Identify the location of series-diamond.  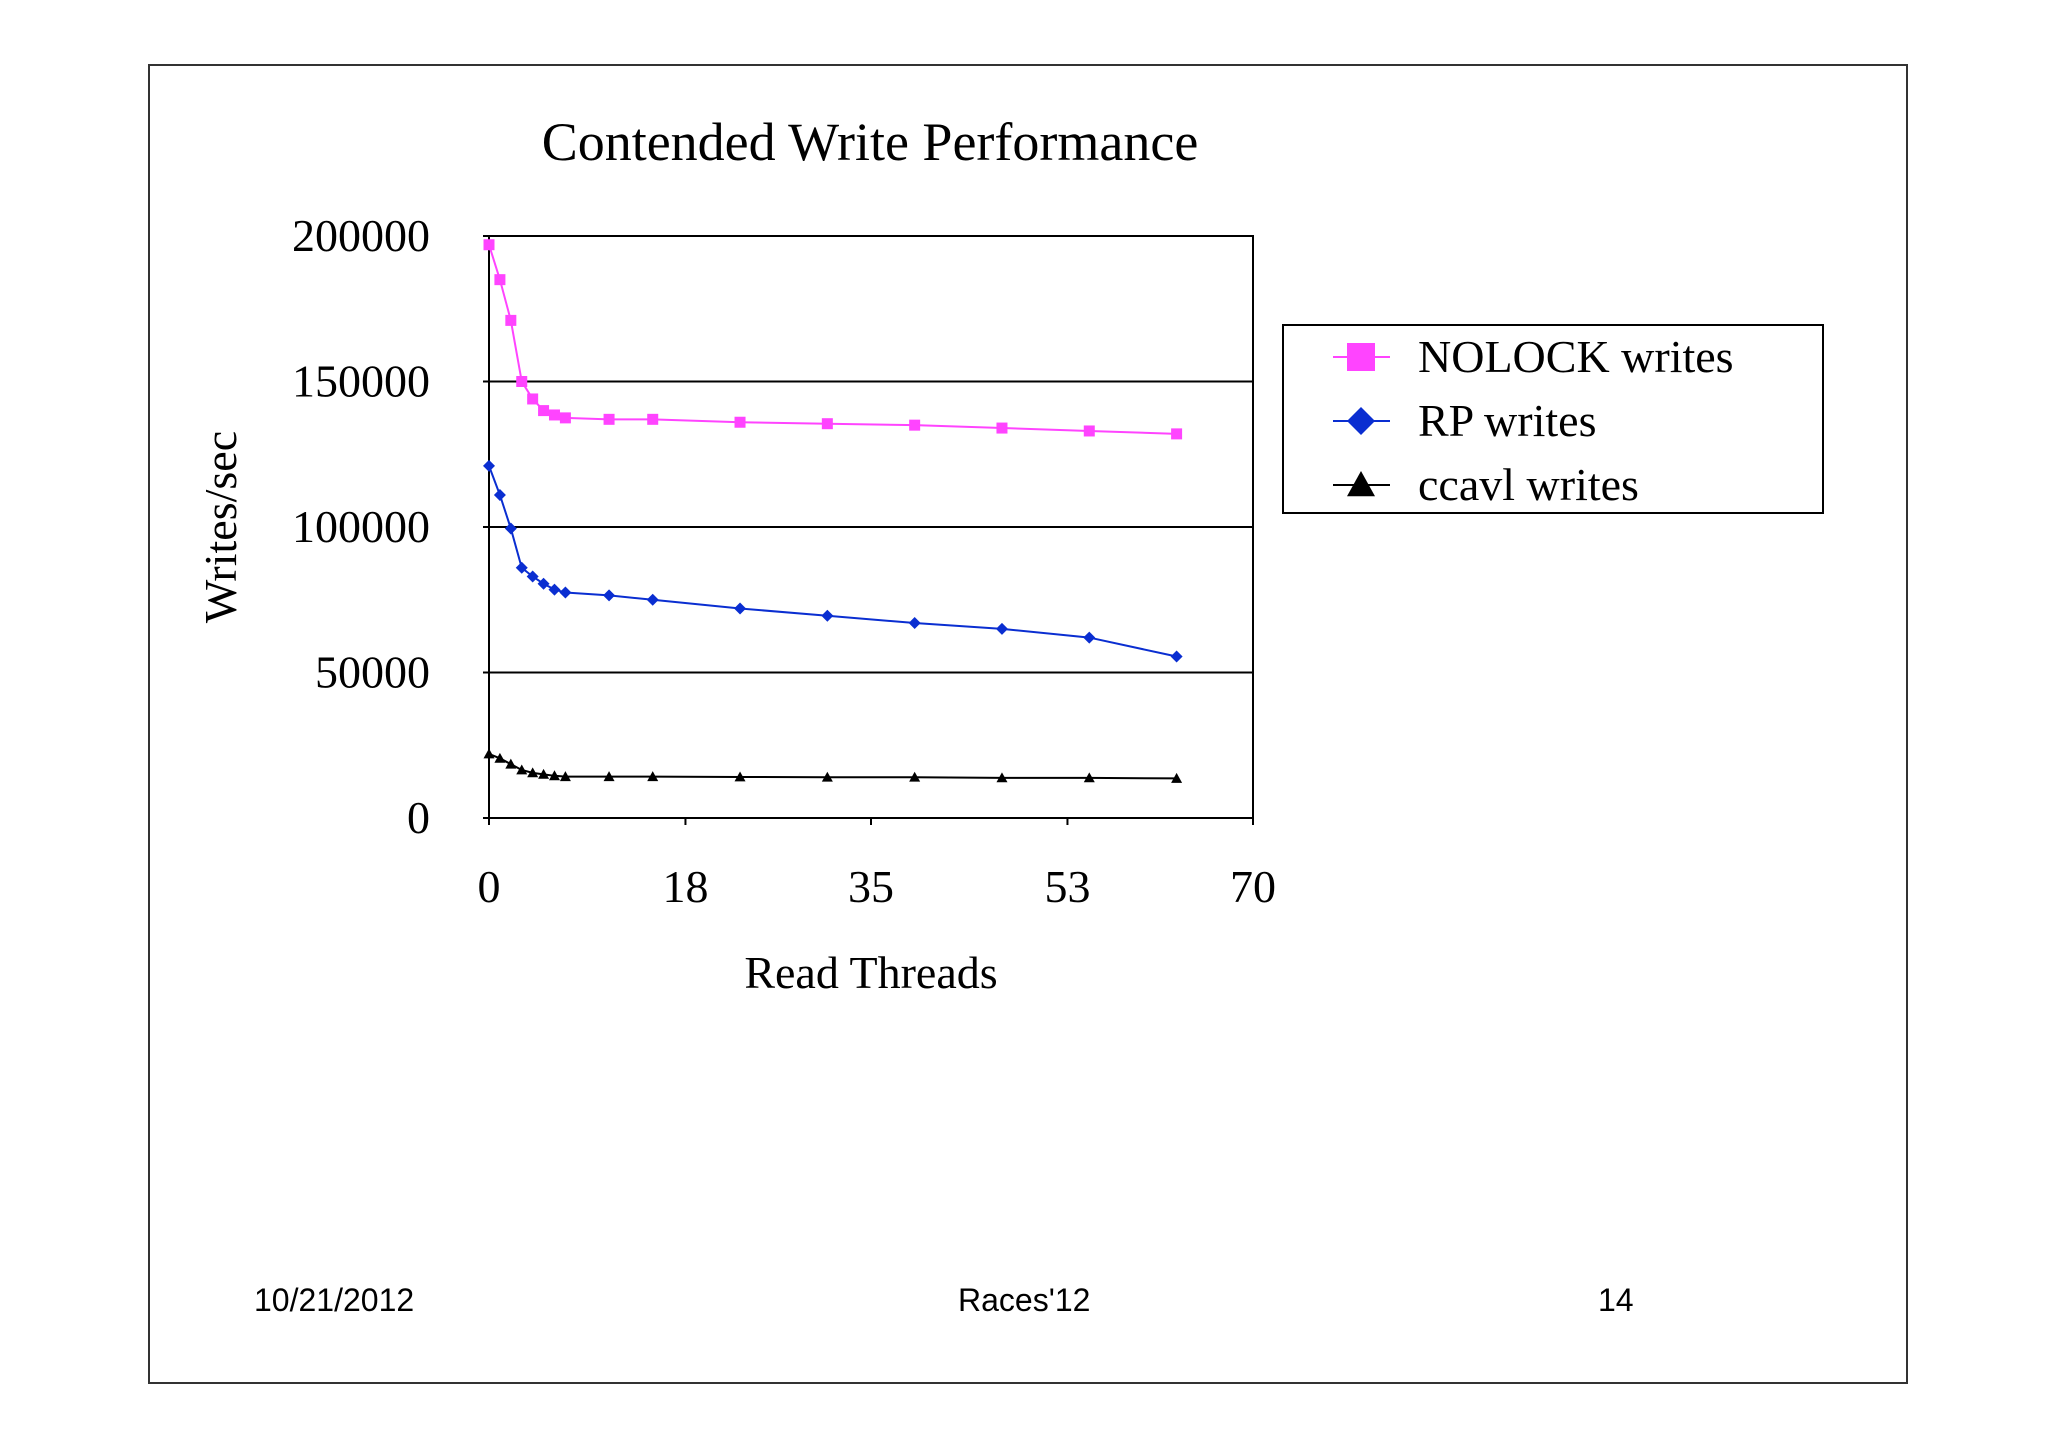
(833, 561).